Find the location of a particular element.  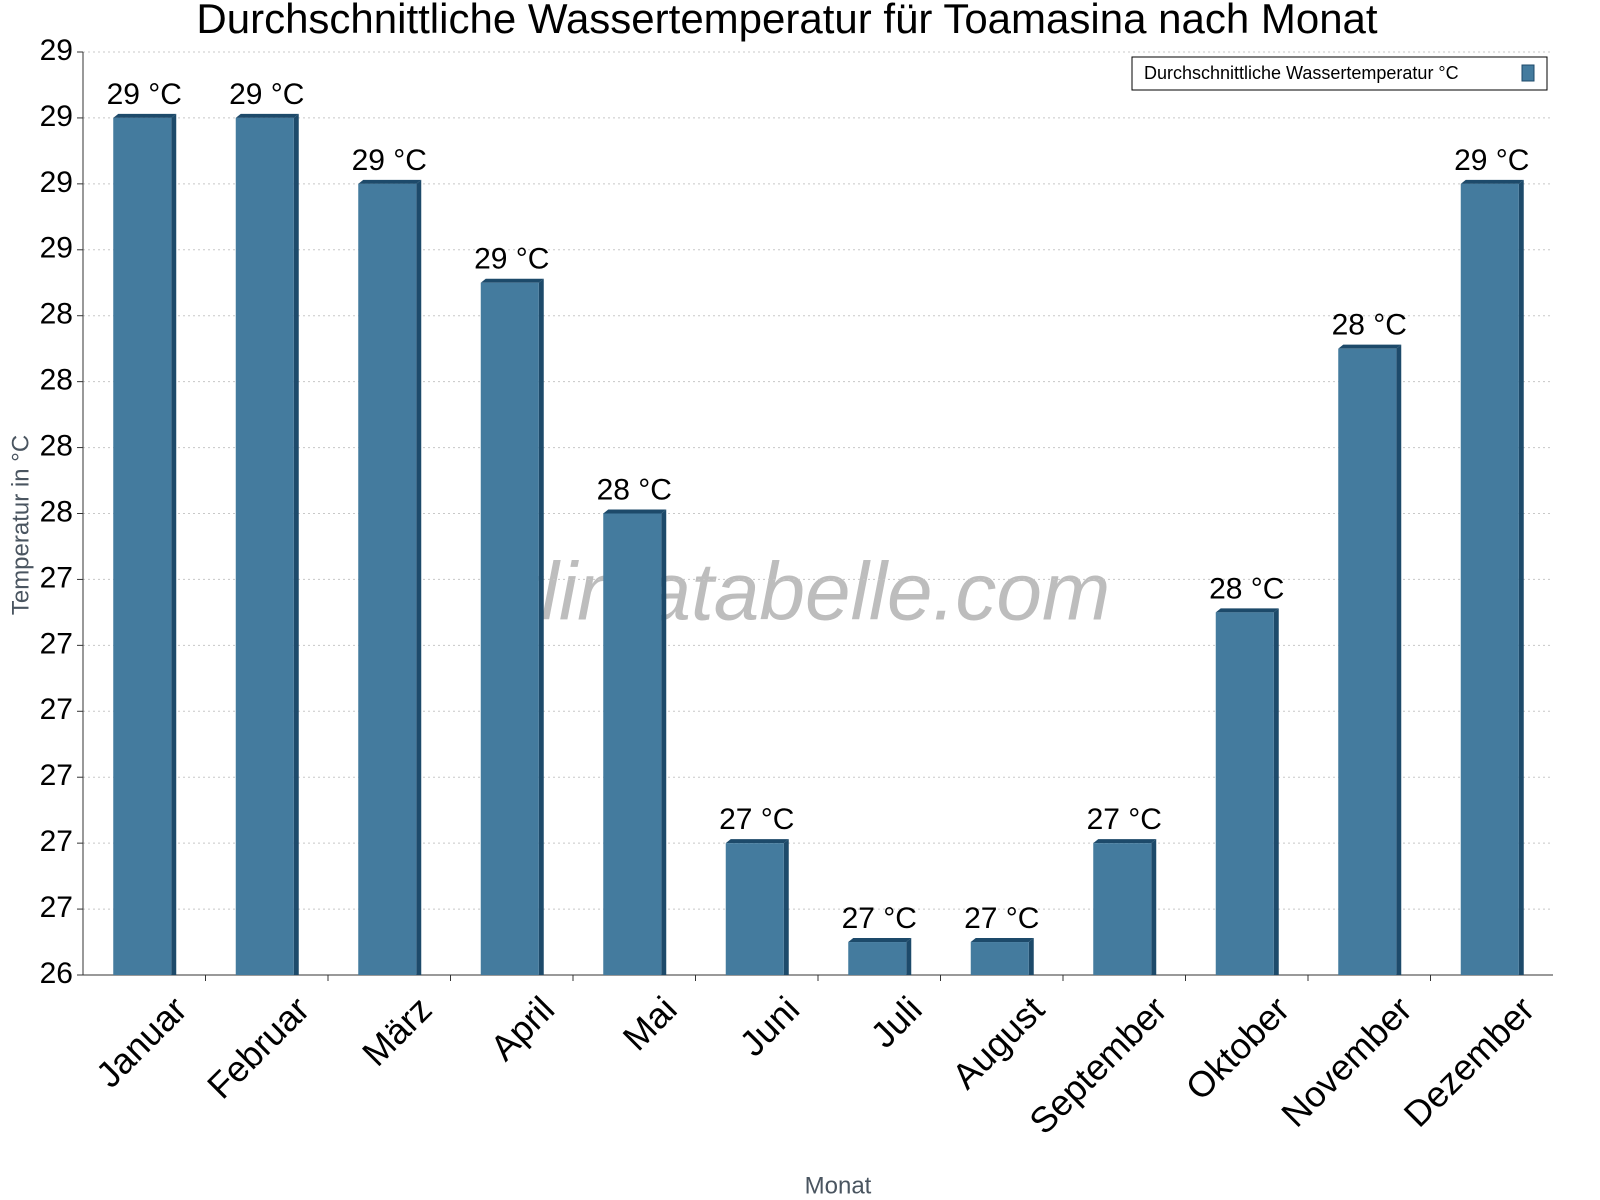

x-tick-label: Oktober is located at coordinates (1238, 1048).